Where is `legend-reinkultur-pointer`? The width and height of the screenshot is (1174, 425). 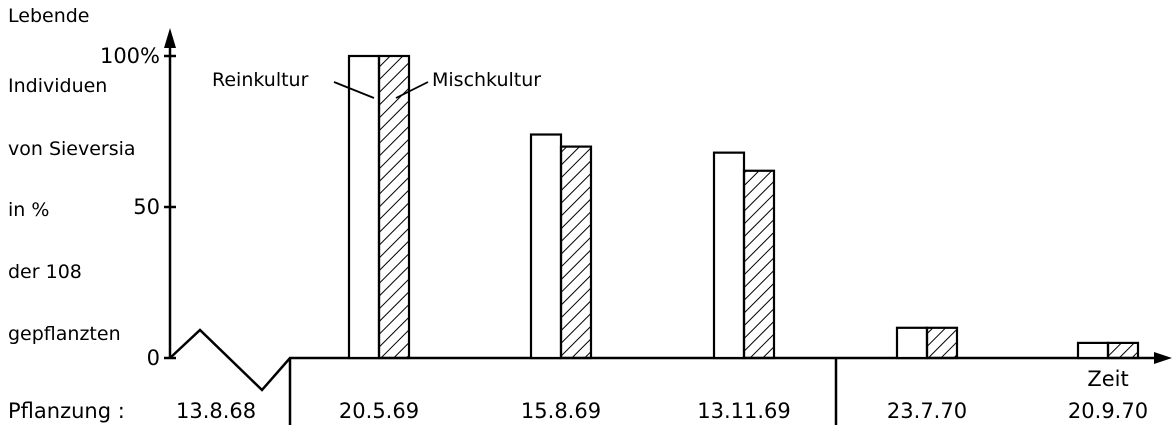 legend-reinkultur-pointer is located at coordinates (354, 90).